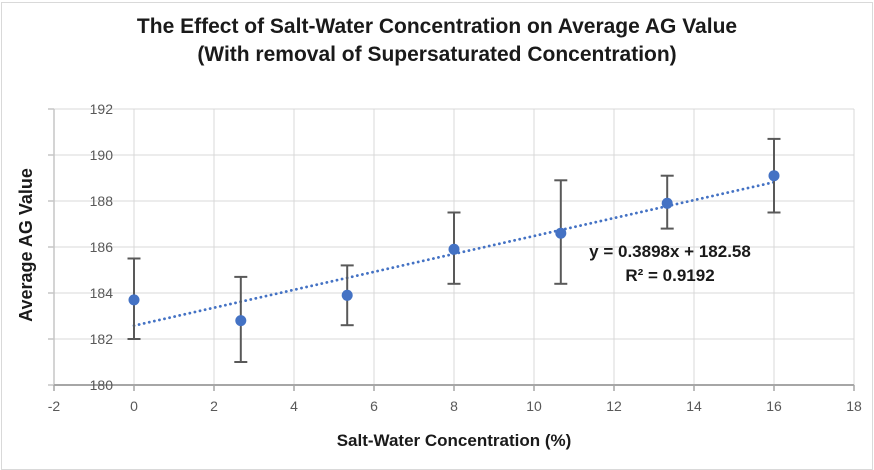 The height and width of the screenshot is (470, 874). I want to click on x-tick-label: 12, so click(614, 406).